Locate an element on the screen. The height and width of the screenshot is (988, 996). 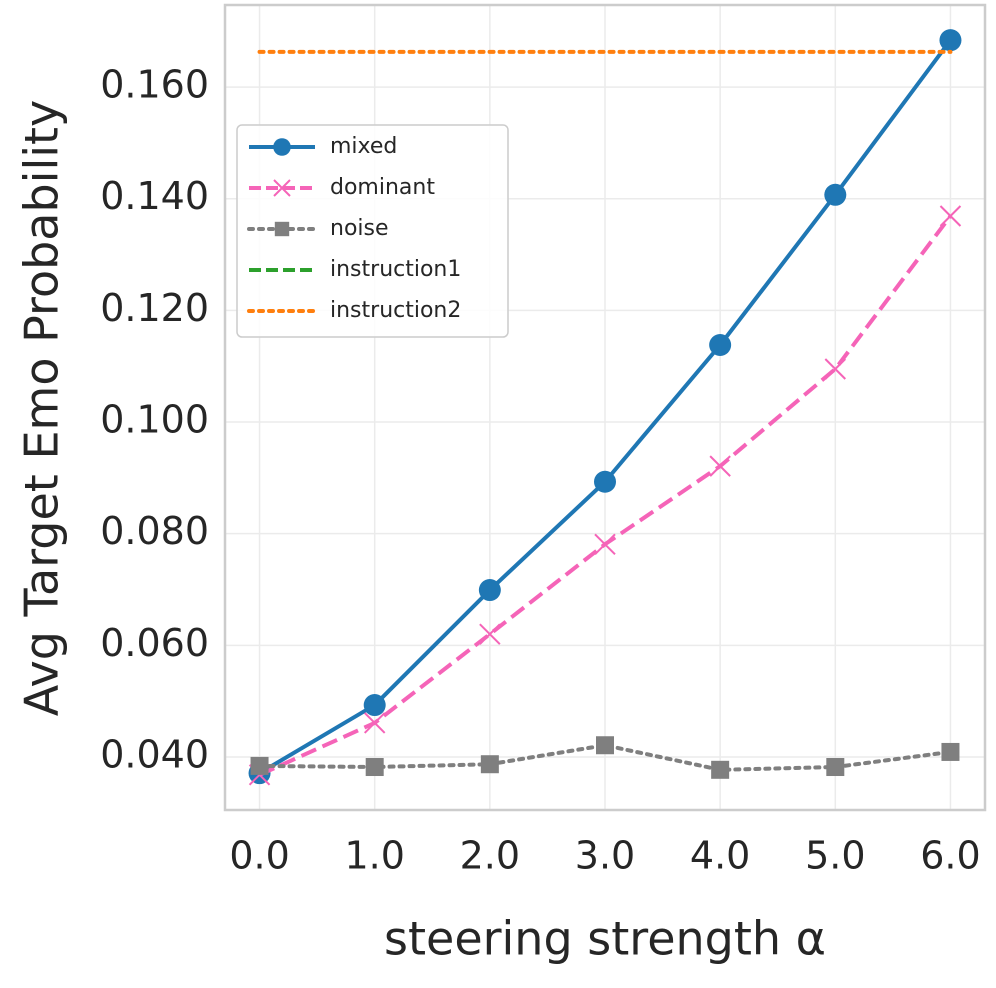
y-tick-label: 0.080 is located at coordinates (154, 531).